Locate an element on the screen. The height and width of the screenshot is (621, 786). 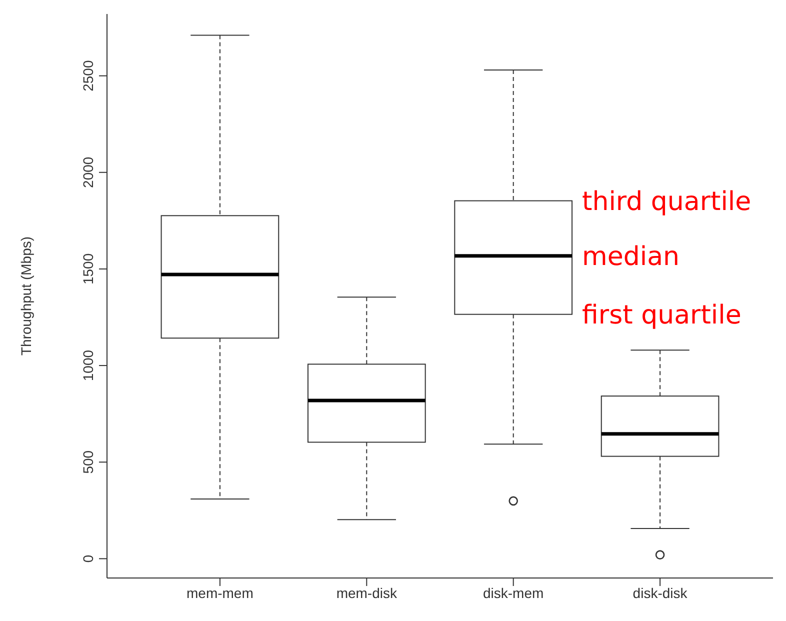
x-tick-label: mem-disk is located at coordinates (367, 592).